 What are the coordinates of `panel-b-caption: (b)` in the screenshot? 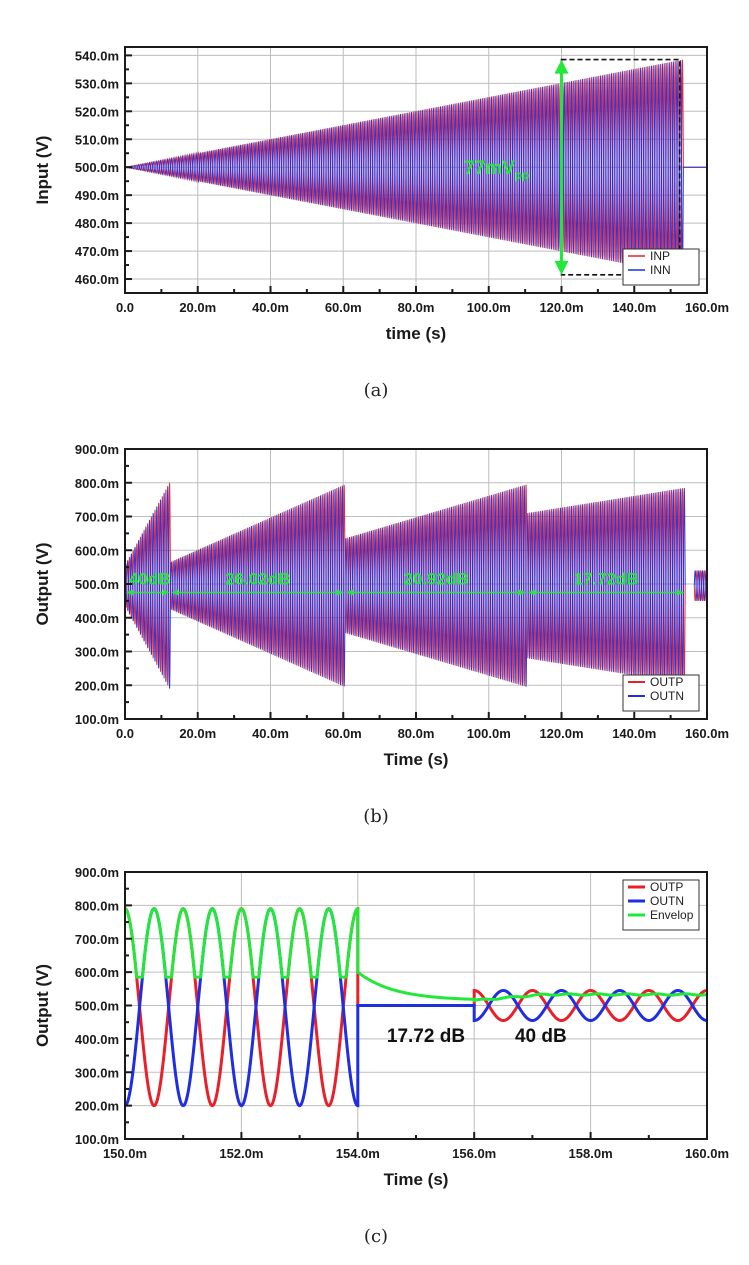 It's located at (376, 816).